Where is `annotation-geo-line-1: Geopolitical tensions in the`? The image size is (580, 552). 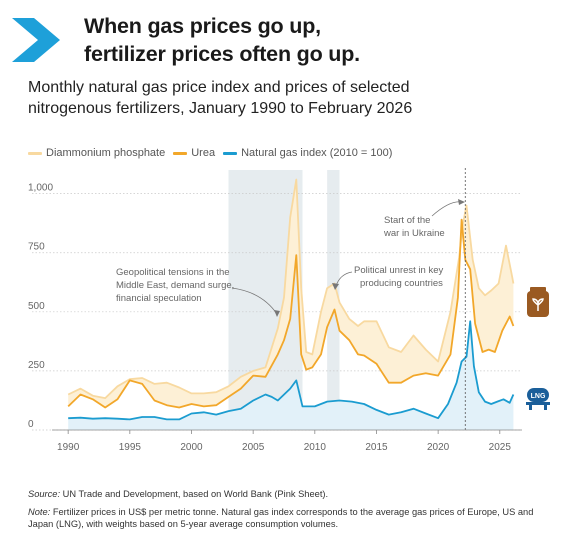 annotation-geo-line-1: Geopolitical tensions in the is located at coordinates (173, 272).